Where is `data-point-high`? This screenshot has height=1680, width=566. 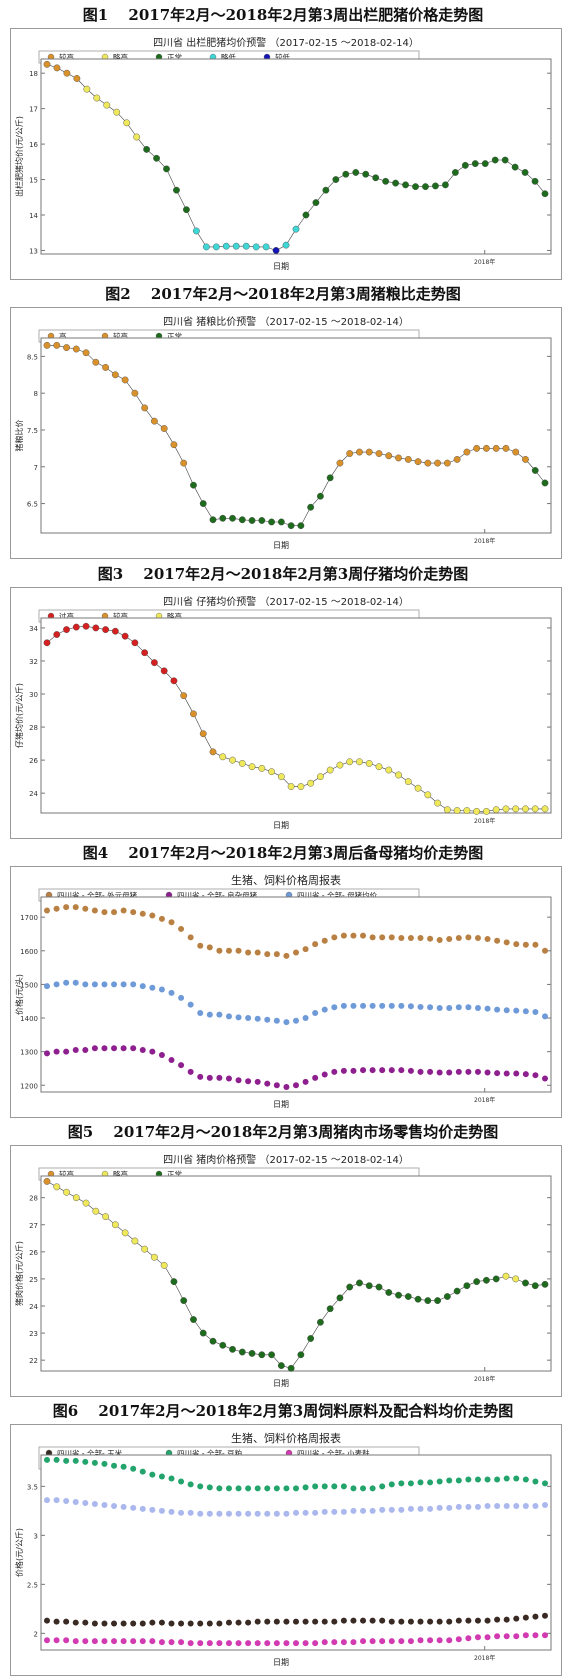
data-point-high is located at coordinates (76, 349).